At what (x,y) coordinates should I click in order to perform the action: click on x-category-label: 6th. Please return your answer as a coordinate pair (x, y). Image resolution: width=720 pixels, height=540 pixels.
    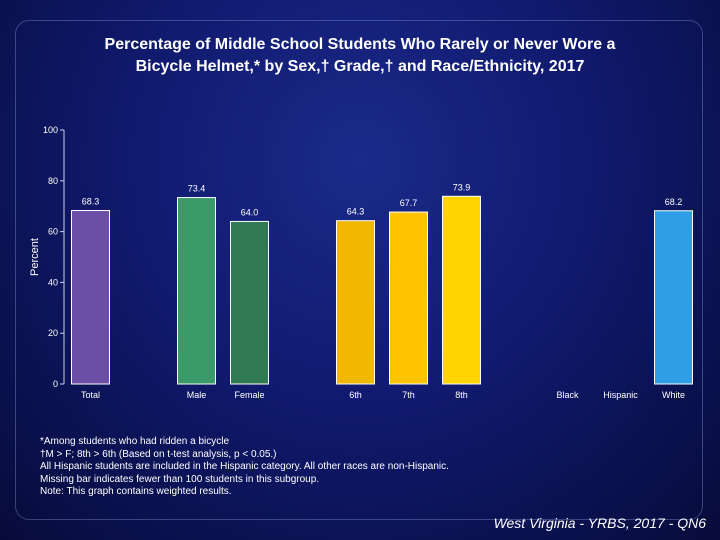
    Looking at the image, I should click on (355, 395).